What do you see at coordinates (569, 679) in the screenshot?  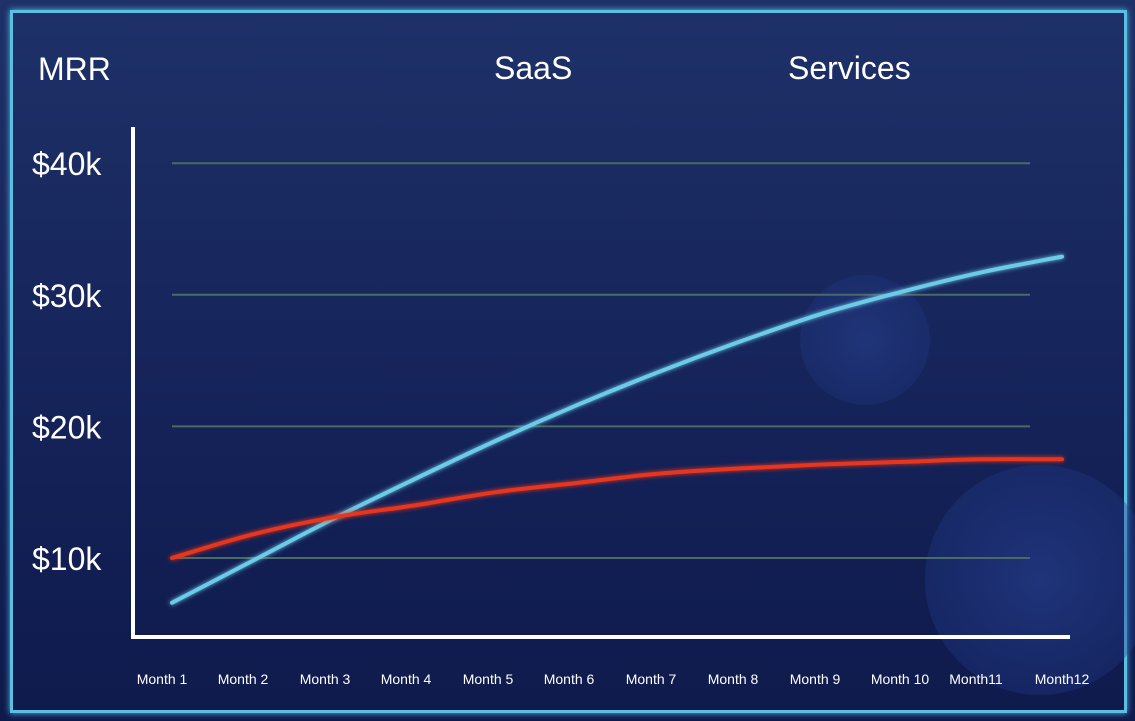 I see `x-tick-label: Month 6` at bounding box center [569, 679].